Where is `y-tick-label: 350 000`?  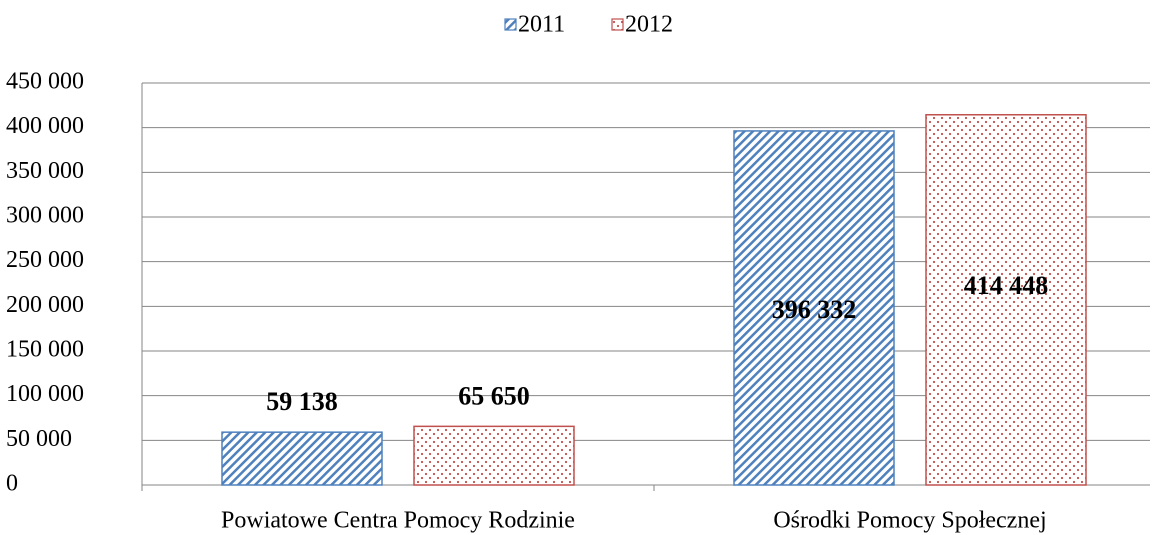 y-tick-label: 350 000 is located at coordinates (45, 171).